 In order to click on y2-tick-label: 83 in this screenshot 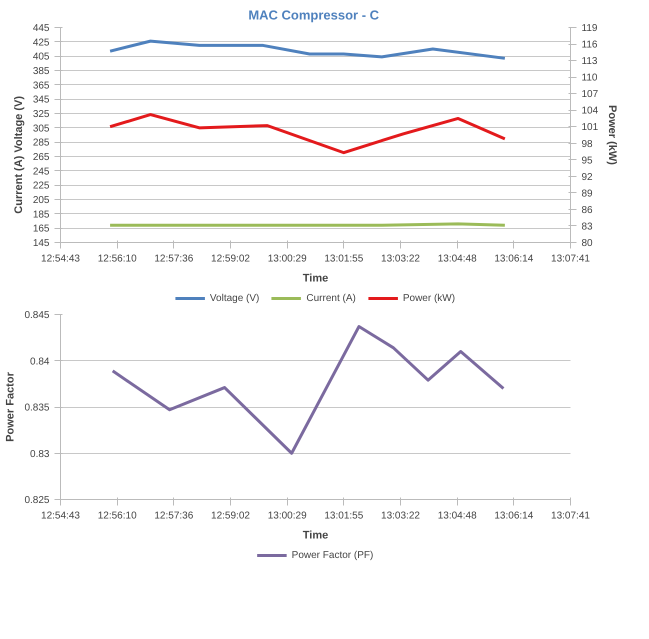, I will do `click(588, 226)`.